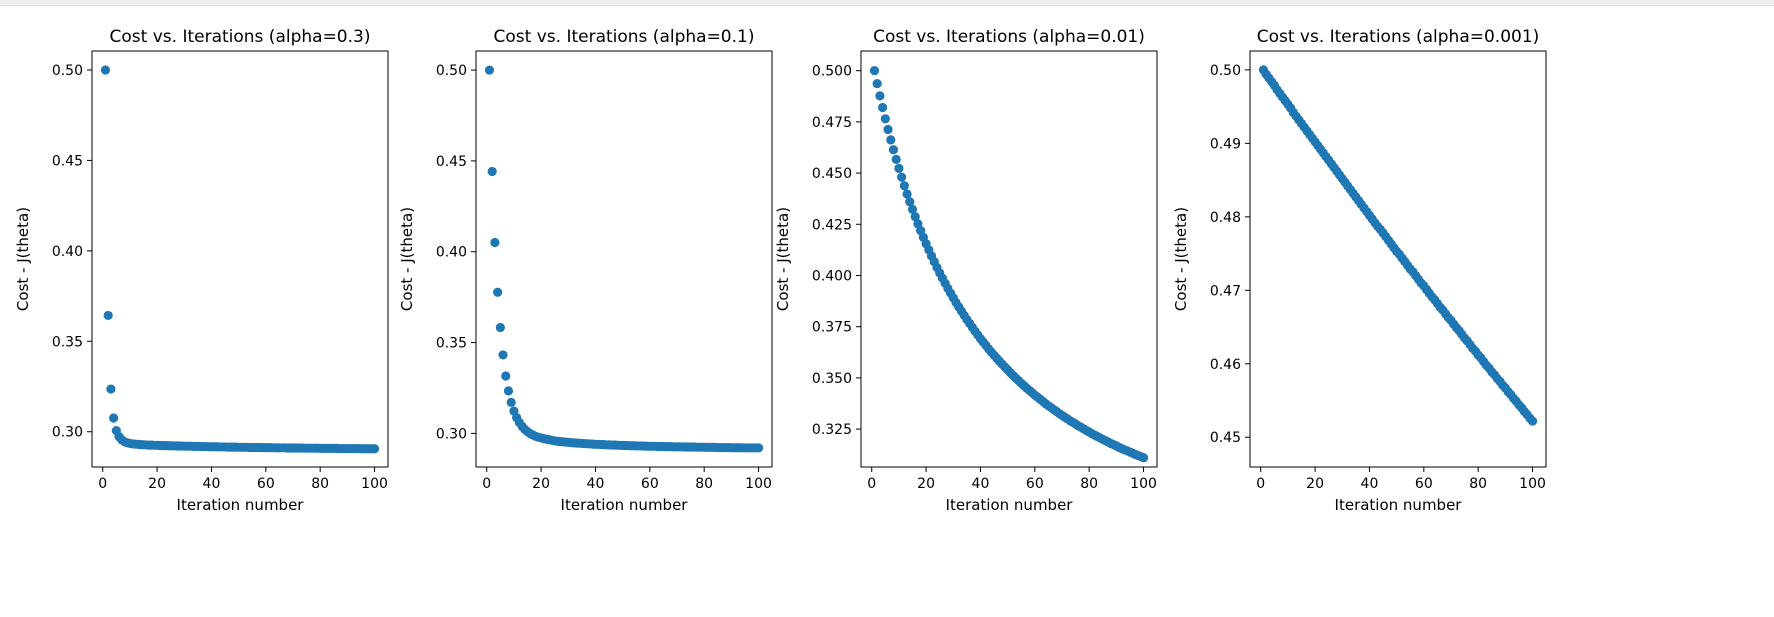 The width and height of the screenshot is (1774, 617). What do you see at coordinates (832, 225) in the screenshot?
I see `y-tick-label: 0.425` at bounding box center [832, 225].